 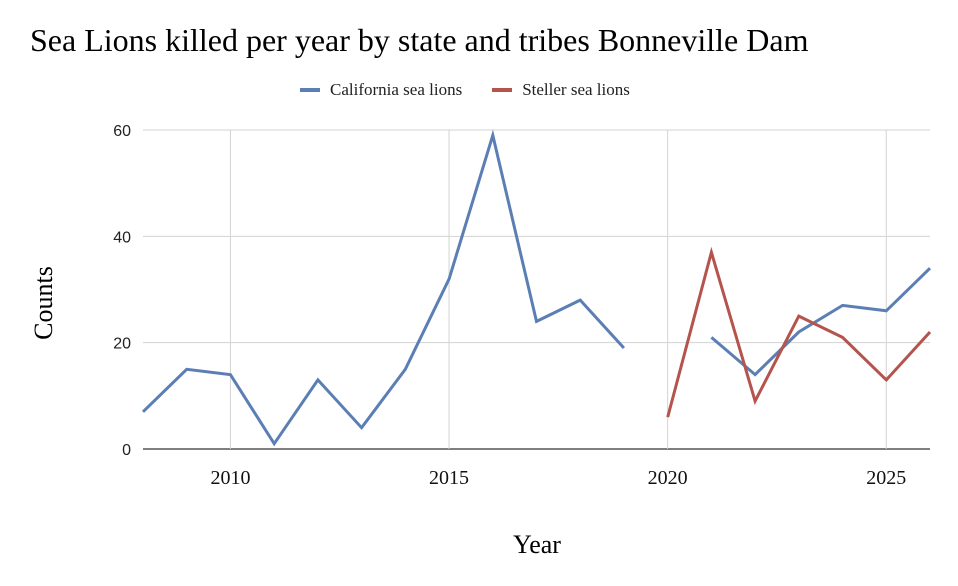 I want to click on y-tick-label: 60, so click(x=122, y=131).